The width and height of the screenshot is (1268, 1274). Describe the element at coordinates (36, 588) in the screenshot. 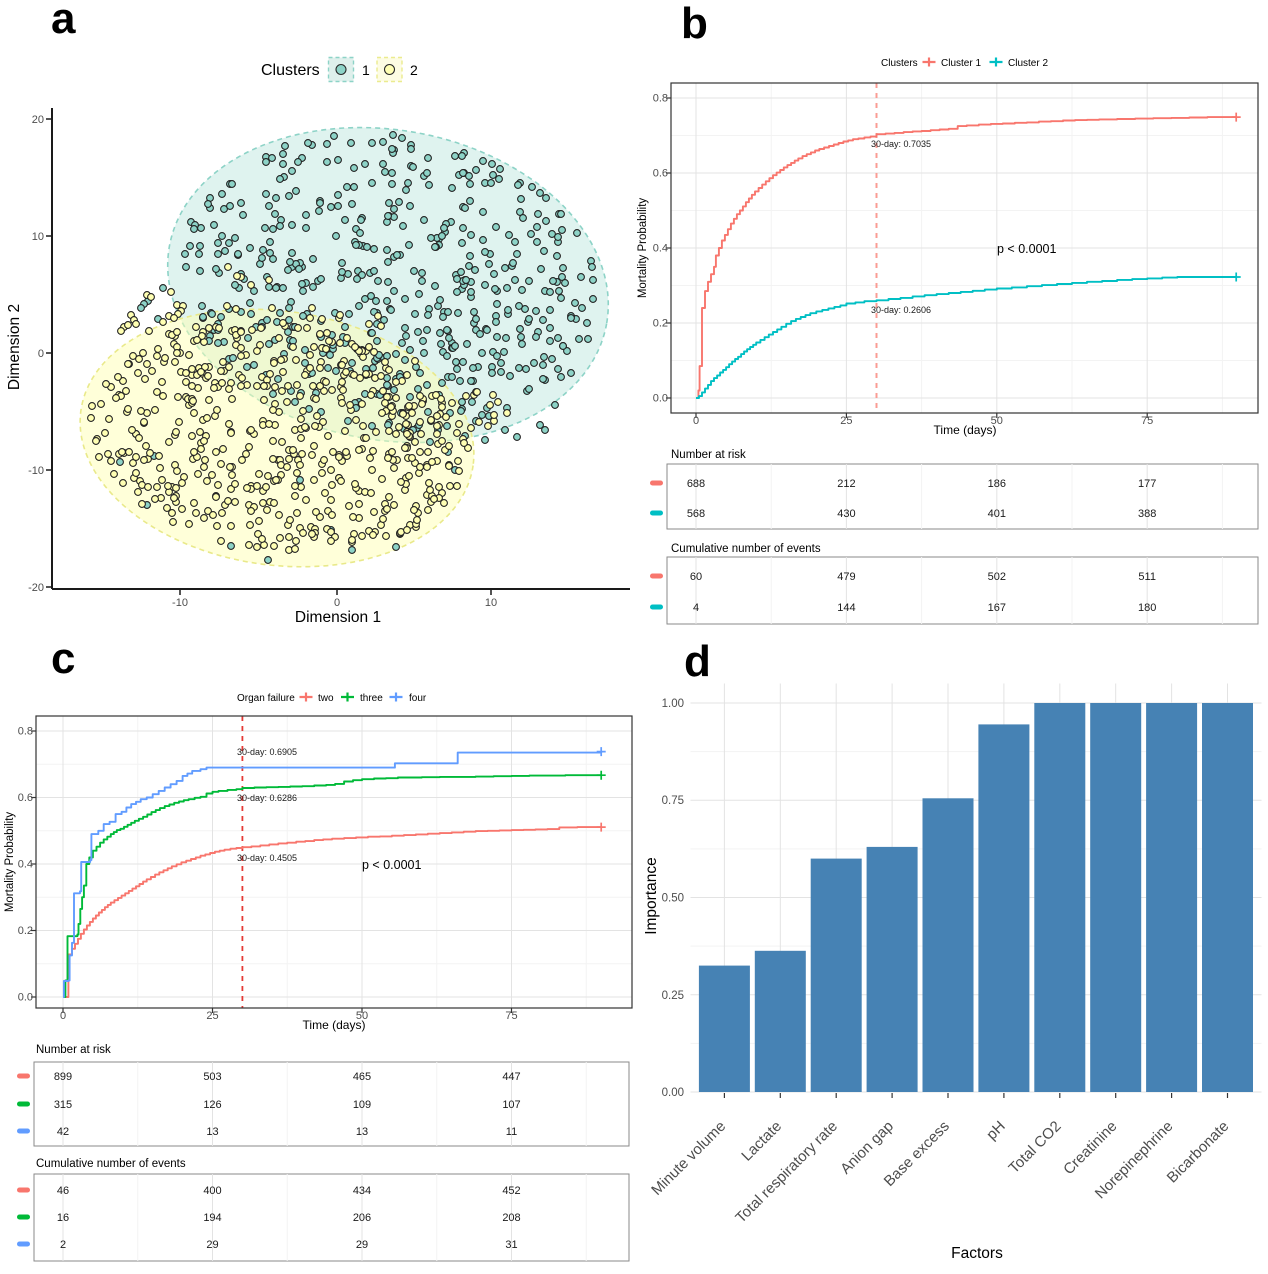

I see `svg-text: -20` at that location.